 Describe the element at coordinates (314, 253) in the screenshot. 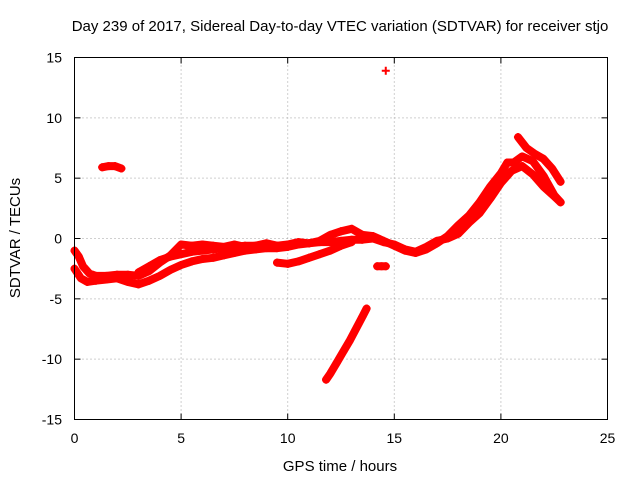

I see `series-track-lower-dip` at that location.